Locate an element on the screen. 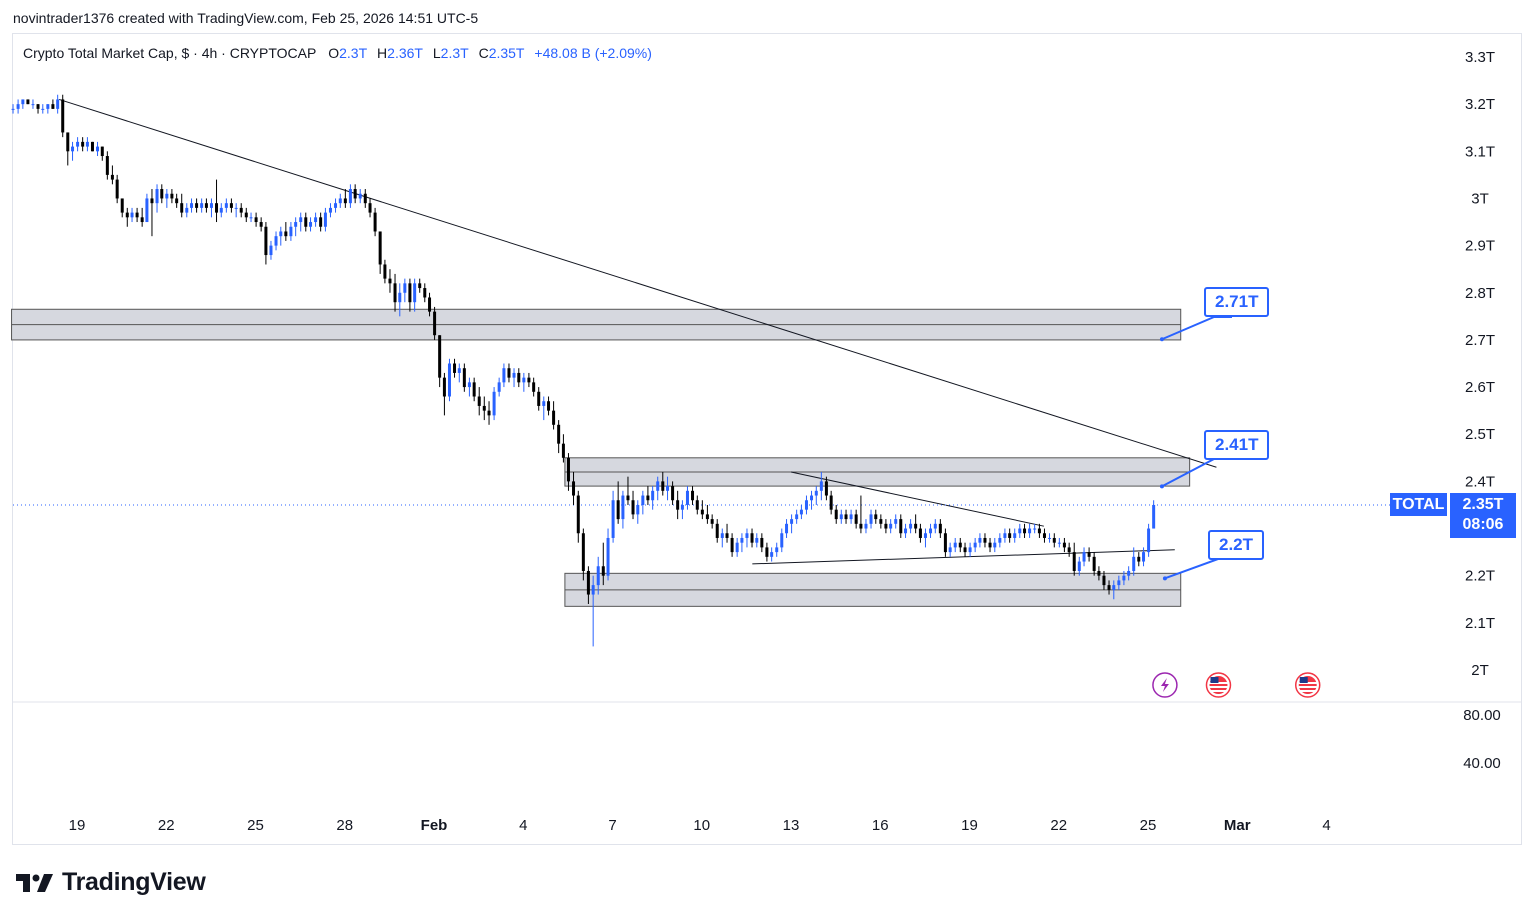 This screenshot has width=1534, height=920. time-tick-label: 25 is located at coordinates (1148, 825).